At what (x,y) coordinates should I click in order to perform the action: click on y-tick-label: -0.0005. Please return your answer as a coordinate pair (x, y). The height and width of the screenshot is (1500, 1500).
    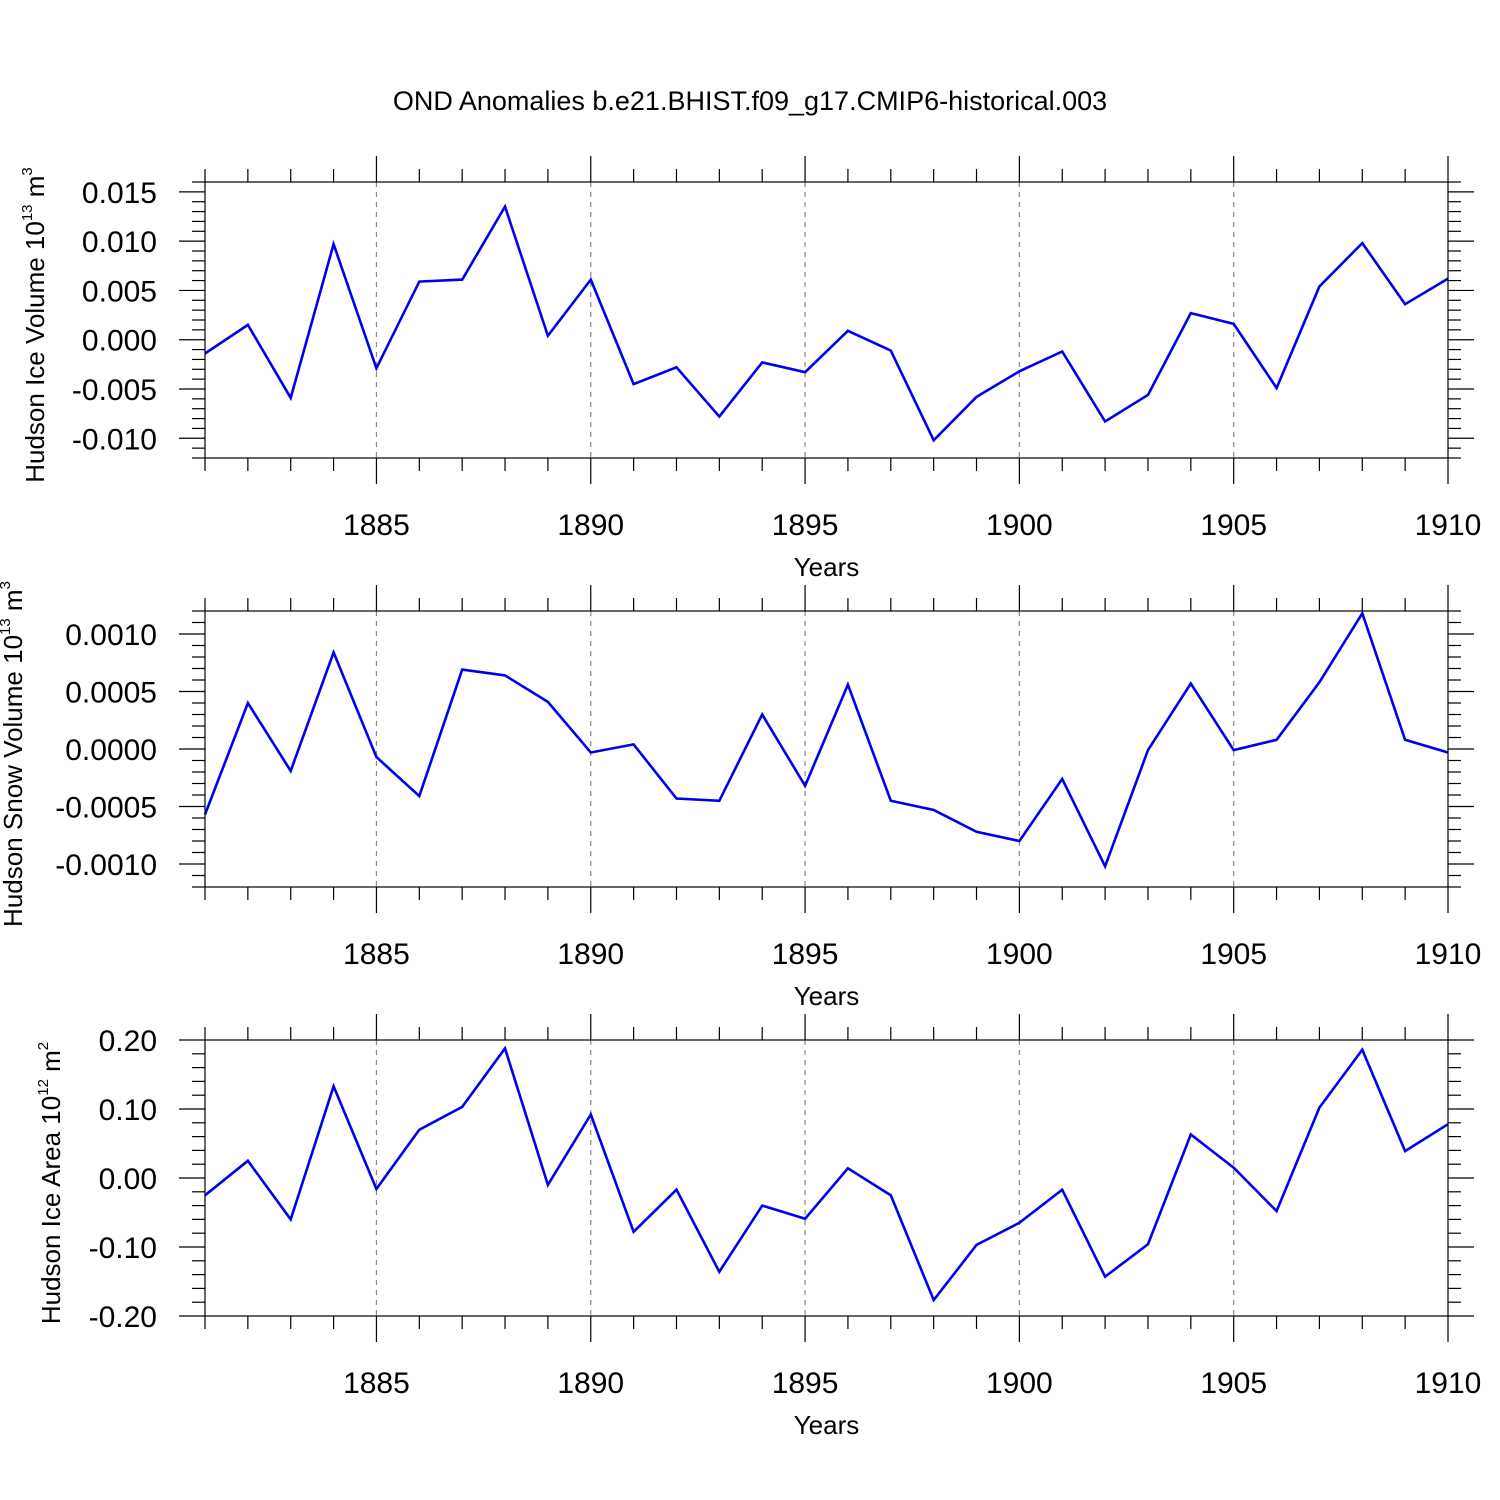
    Looking at the image, I should click on (106, 808).